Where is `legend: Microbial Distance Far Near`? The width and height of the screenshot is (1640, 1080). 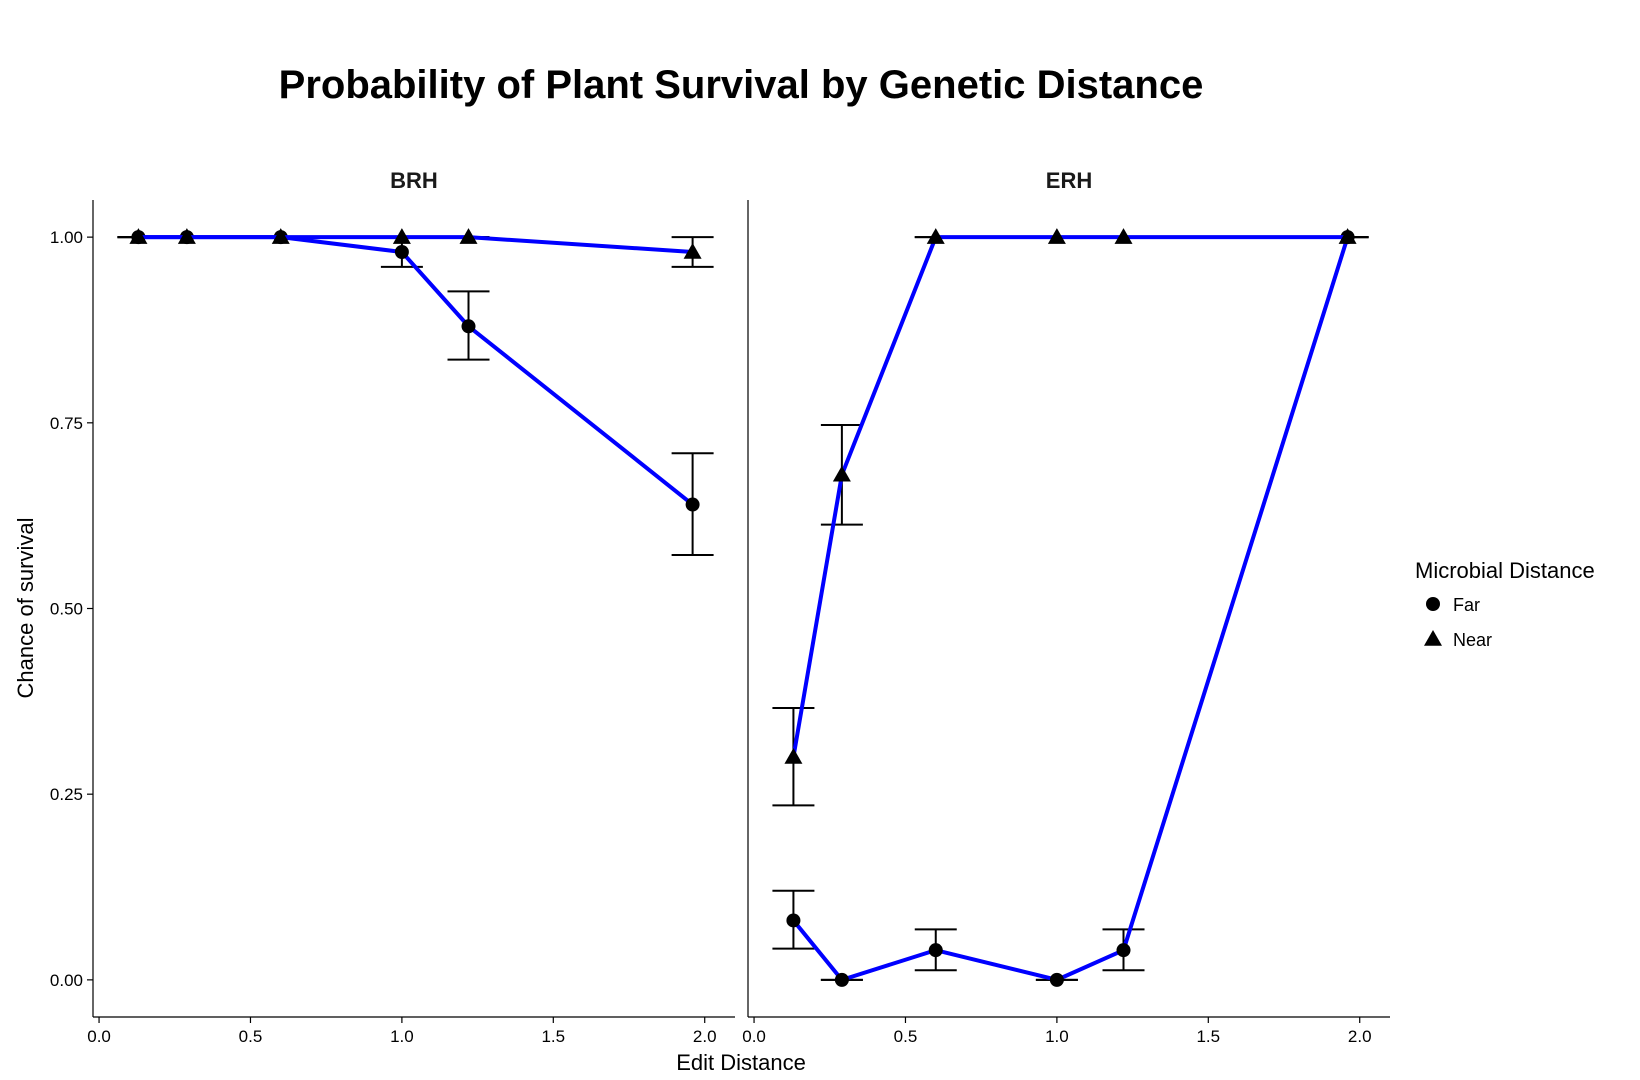
legend: Microbial Distance Far Near is located at coordinates (1505, 604).